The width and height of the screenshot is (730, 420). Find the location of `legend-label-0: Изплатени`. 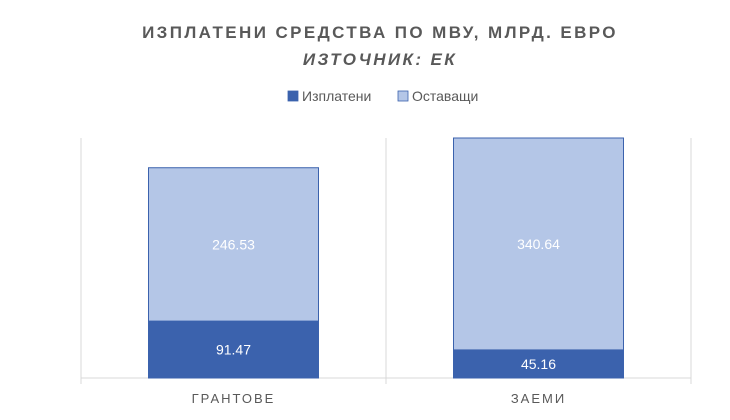

legend-label-0: Изплатени is located at coordinates (336, 96).